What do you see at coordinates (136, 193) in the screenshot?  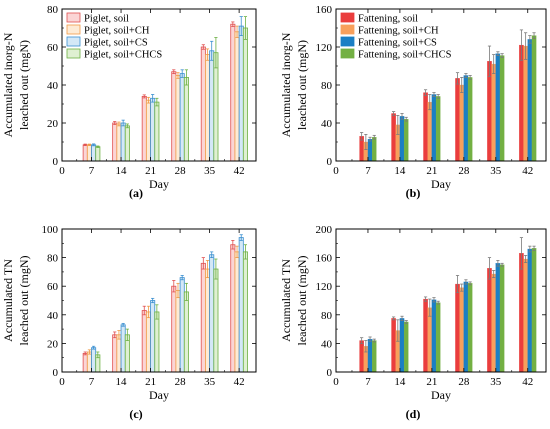 I see `panel-label: (a)` at bounding box center [136, 193].